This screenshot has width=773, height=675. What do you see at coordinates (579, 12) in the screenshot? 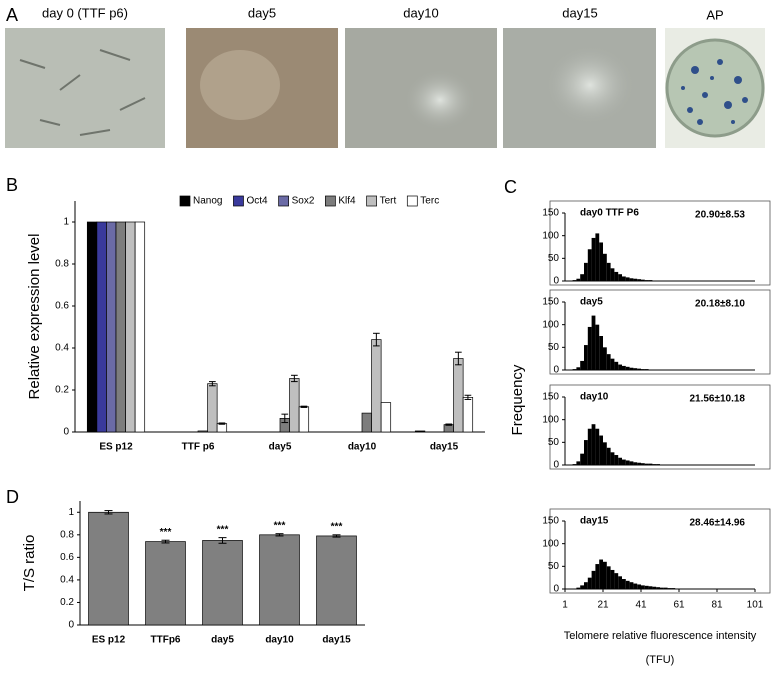
I see `caption: day15` at bounding box center [579, 12].